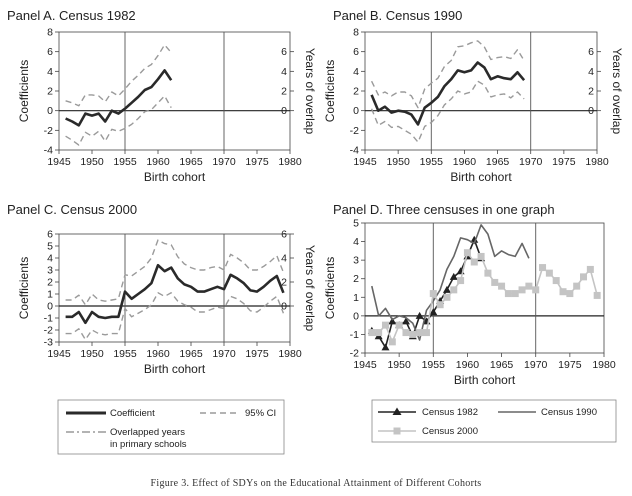 This screenshot has height=496, width=632. What do you see at coordinates (397, 15) in the screenshot?
I see `panel-title: Panel B. Census 1990` at bounding box center [397, 15].